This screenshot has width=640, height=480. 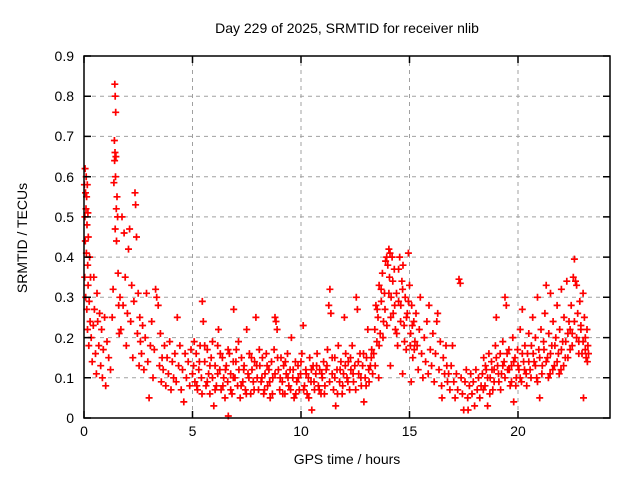 What do you see at coordinates (64, 56) in the screenshot?
I see `y-tick-label: 0.9` at bounding box center [64, 56].